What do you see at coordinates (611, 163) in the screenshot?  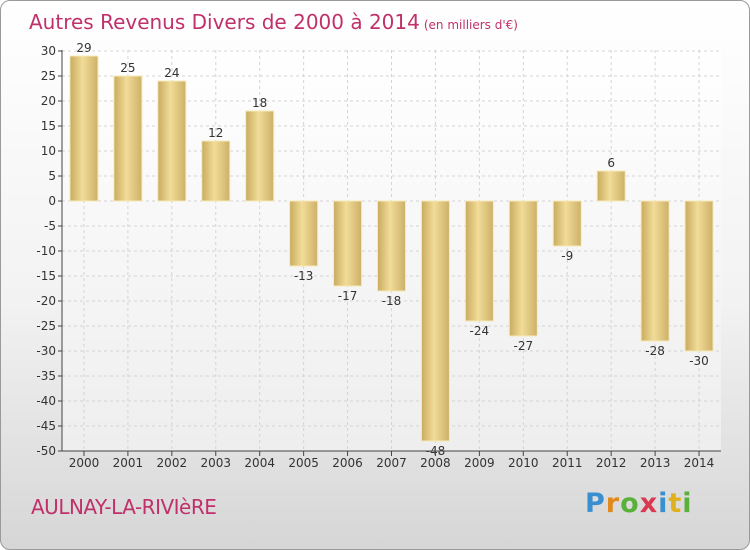 I see `data-label: 6` at bounding box center [611, 163].